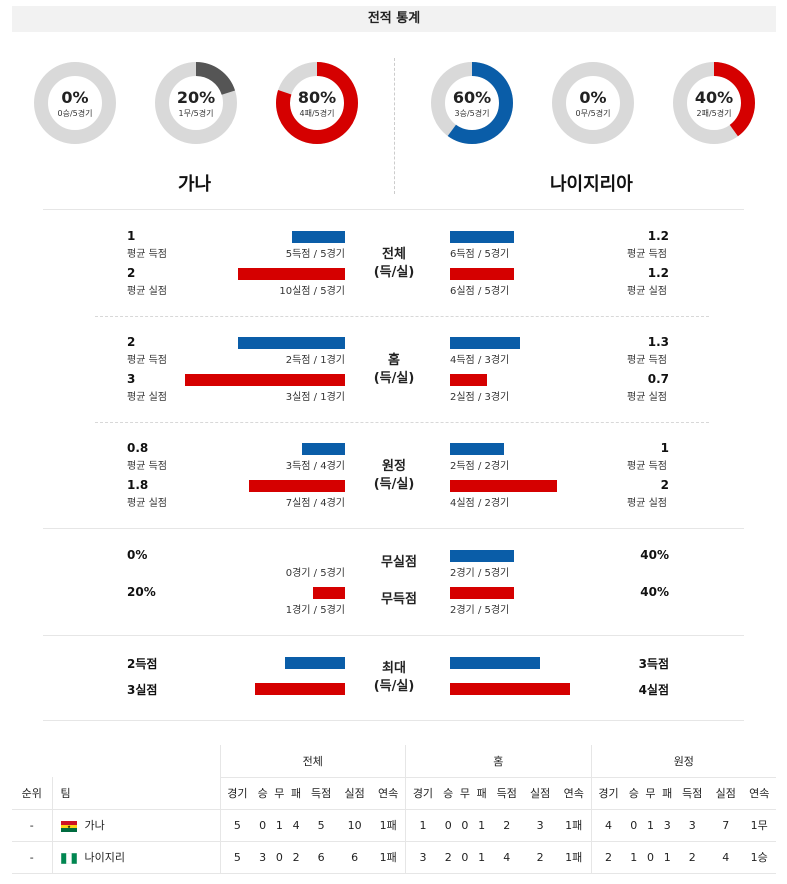 The width and height of the screenshot is (787, 884). I want to click on col-header-away-4: 득점, so click(692, 793).